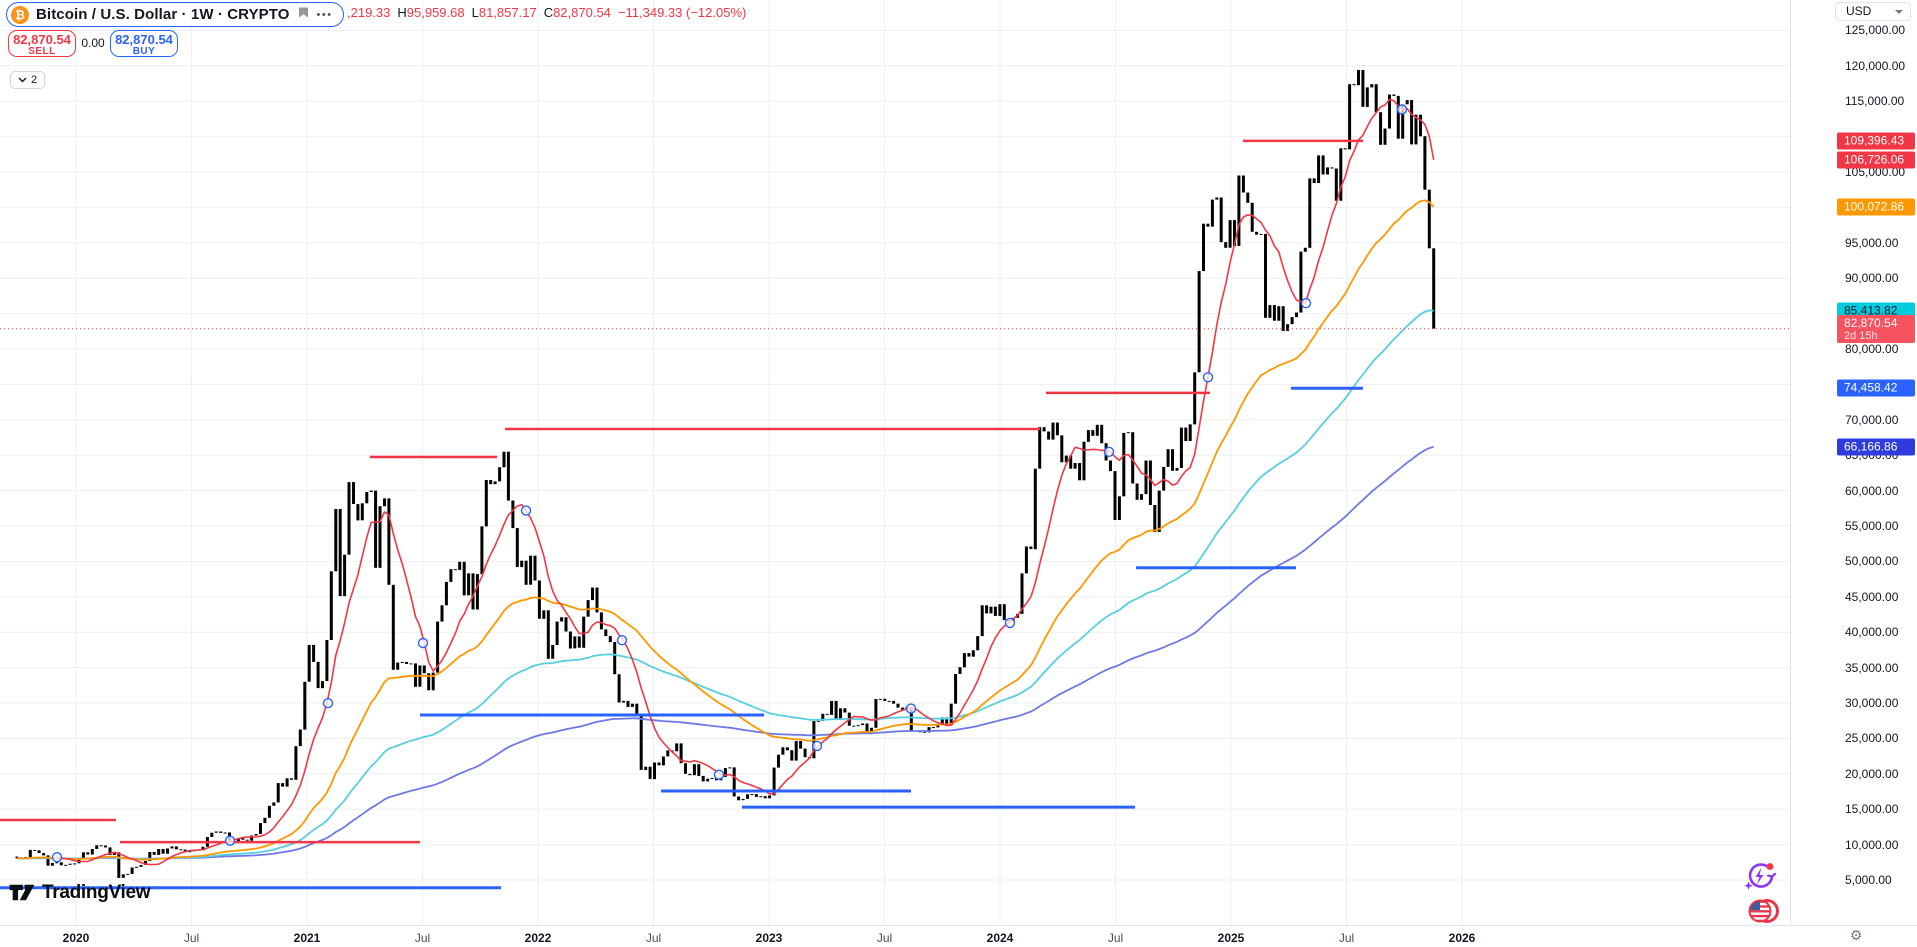  I want to click on price-tick-label: 55,000.00, so click(1872, 526).